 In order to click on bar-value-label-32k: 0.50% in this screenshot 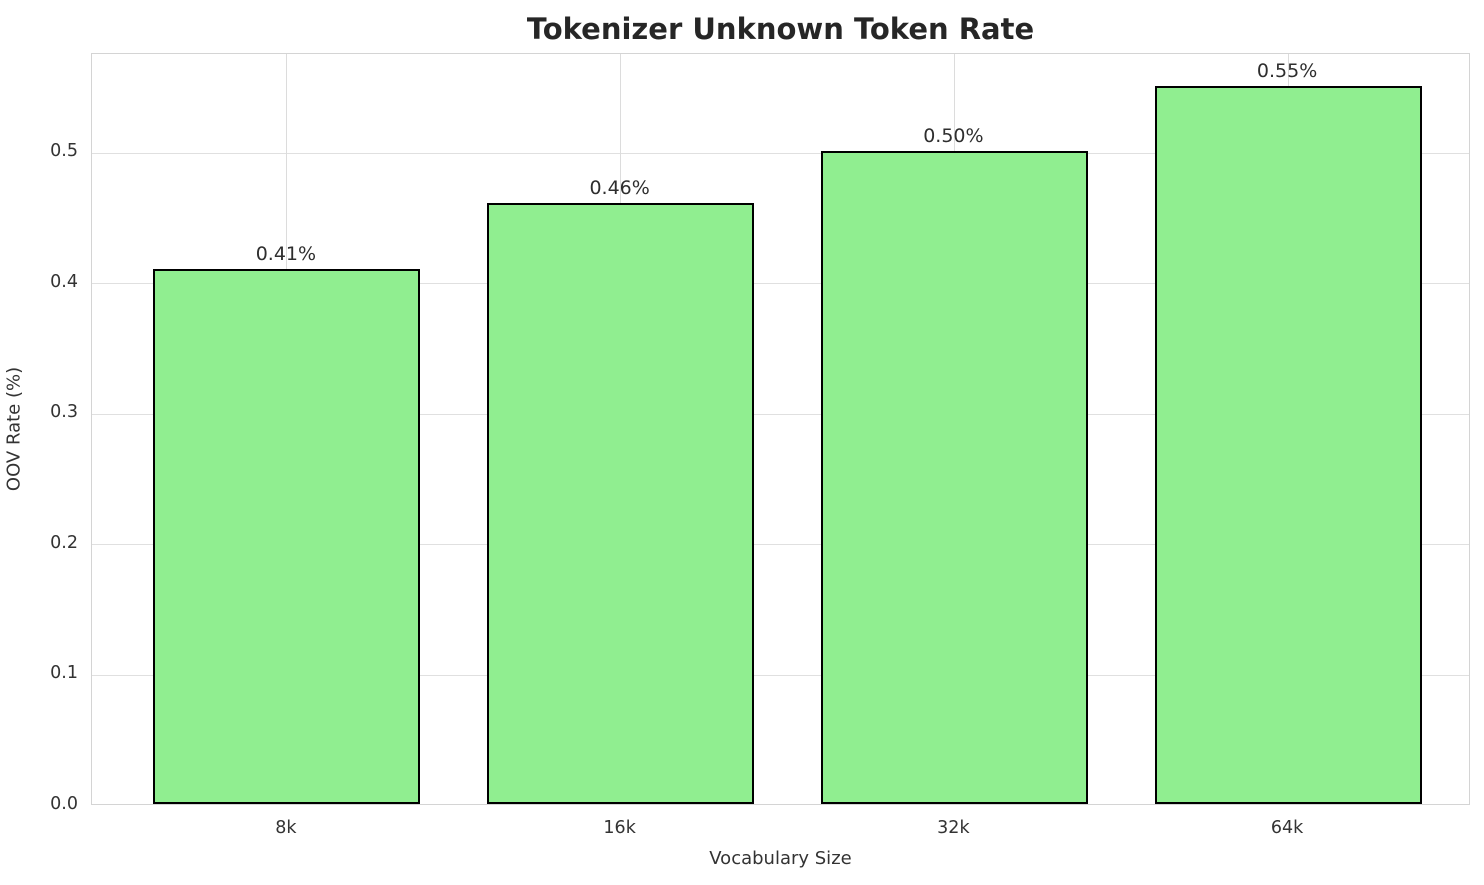, I will do `click(953, 136)`.